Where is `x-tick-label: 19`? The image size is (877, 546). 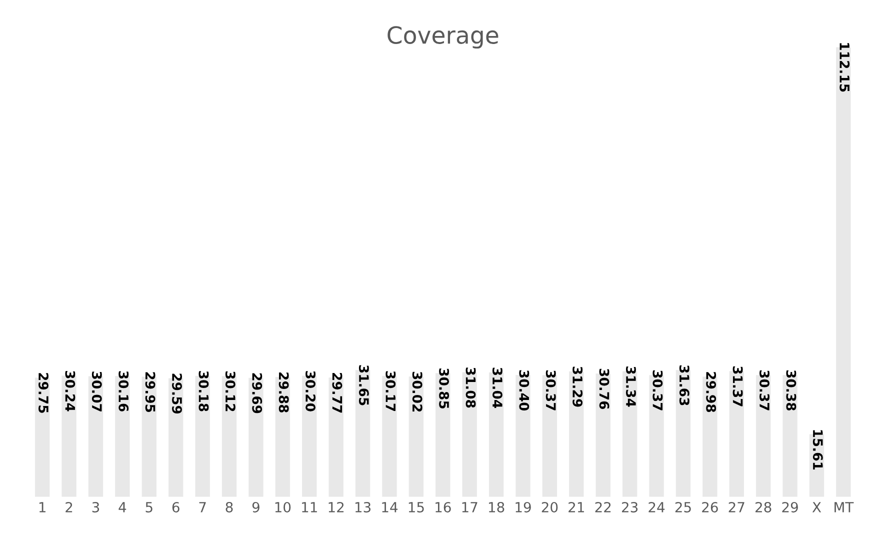 x-tick-label: 19 is located at coordinates (523, 507).